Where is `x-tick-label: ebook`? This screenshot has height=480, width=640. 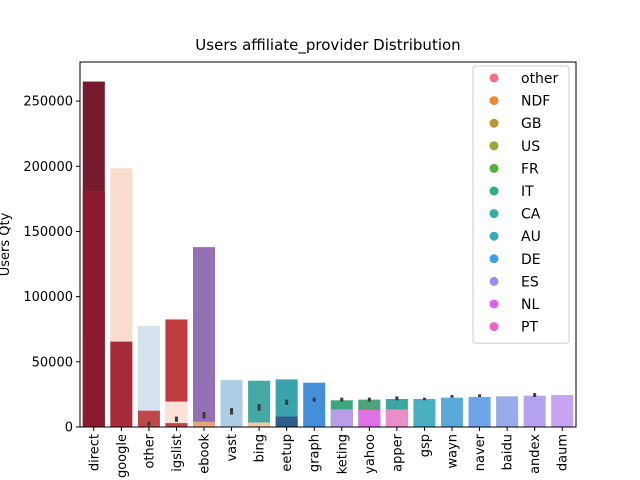
x-tick-label: ebook is located at coordinates (205, 454).